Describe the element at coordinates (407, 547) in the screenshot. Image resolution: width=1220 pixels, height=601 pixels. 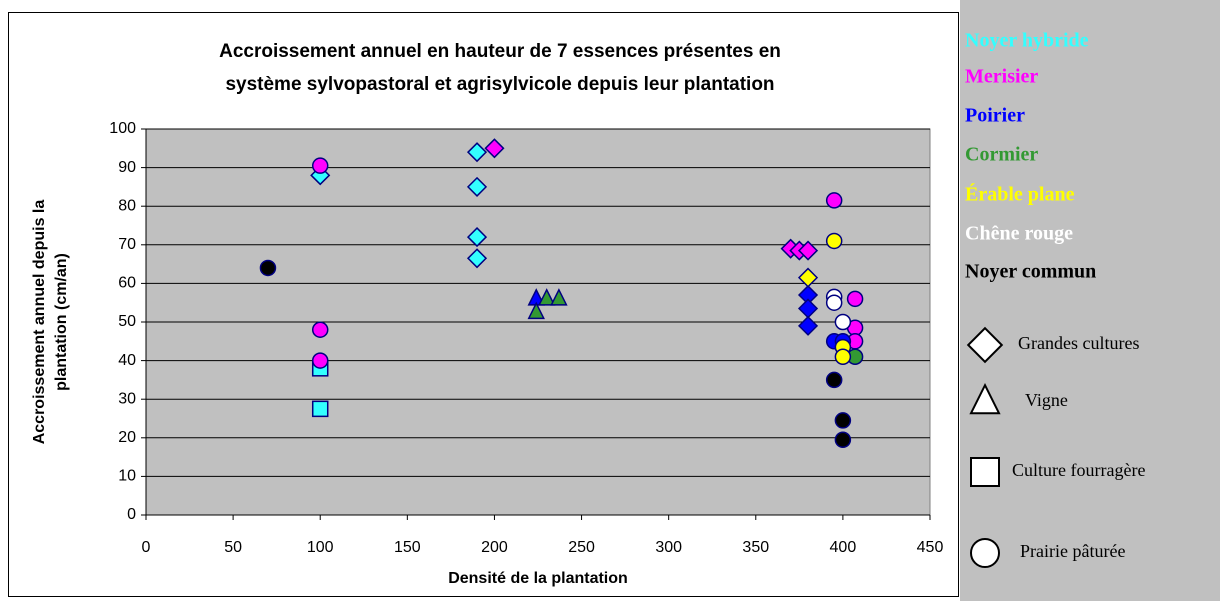
I see `x-tick-label: 150` at that location.